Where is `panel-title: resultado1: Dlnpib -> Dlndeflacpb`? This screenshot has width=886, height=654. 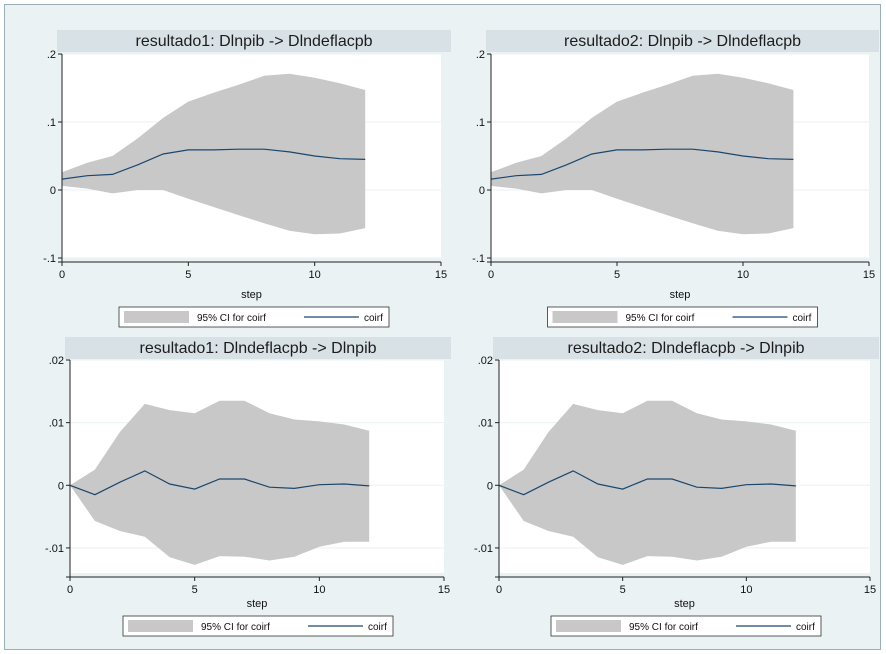 panel-title: resultado1: Dlnpib -> Dlndeflacpb is located at coordinates (253, 41).